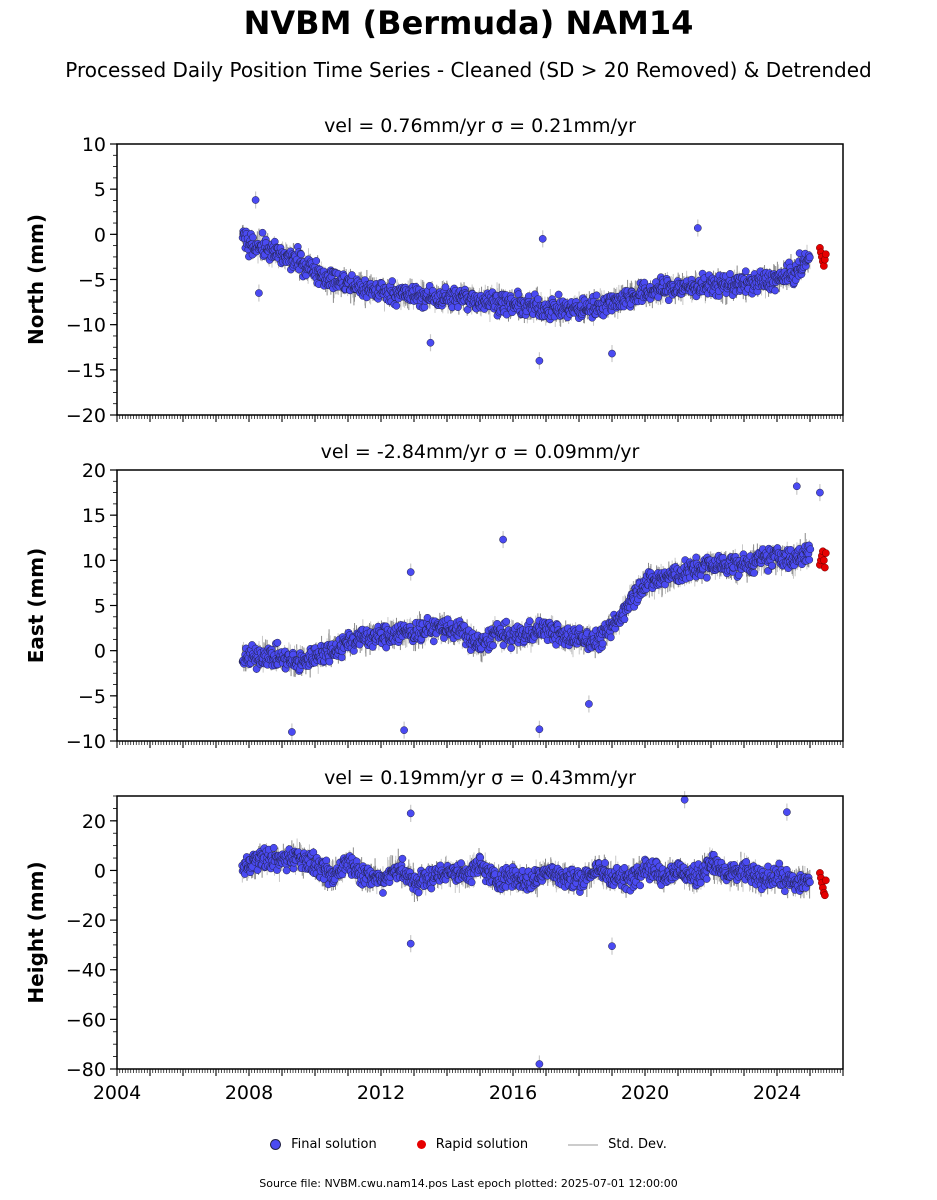  I want to click on series-final-north, so click(526, 275).